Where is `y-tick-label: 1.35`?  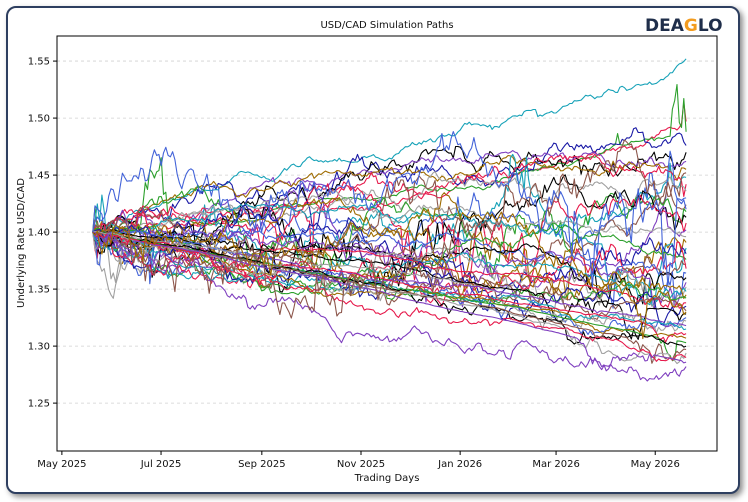
y-tick-label: 1.35 is located at coordinates (39, 290).